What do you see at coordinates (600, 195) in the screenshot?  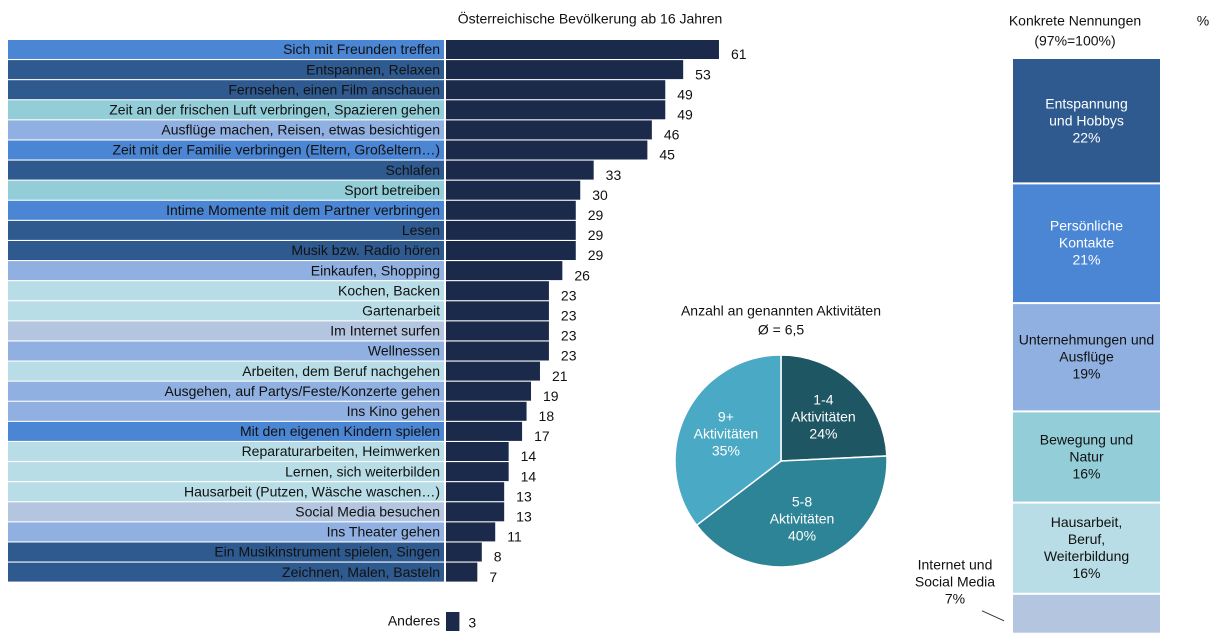 I see `value-label: 30` at bounding box center [600, 195].